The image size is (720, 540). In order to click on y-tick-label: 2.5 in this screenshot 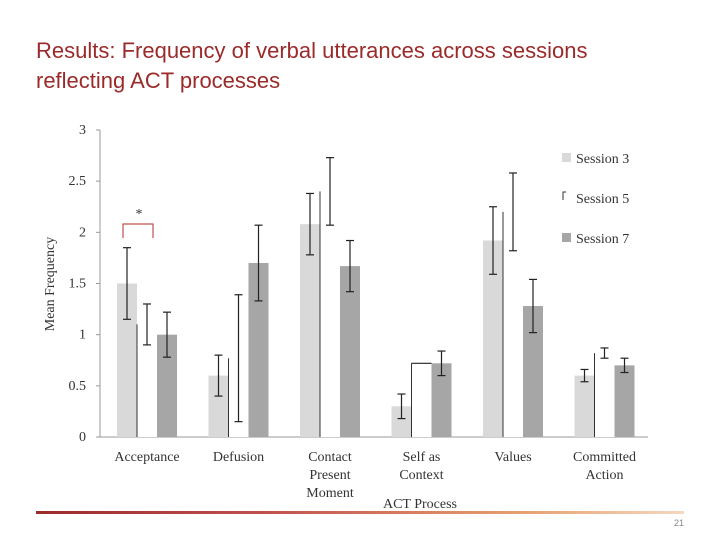, I will do `click(78, 181)`.